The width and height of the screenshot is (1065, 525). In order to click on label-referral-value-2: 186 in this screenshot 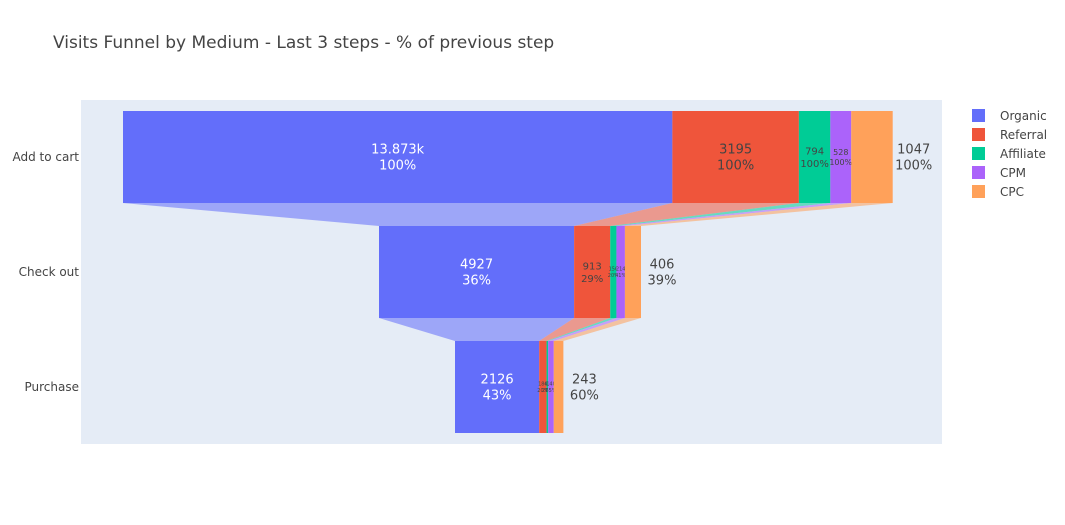, I will do `click(543, 385)`.